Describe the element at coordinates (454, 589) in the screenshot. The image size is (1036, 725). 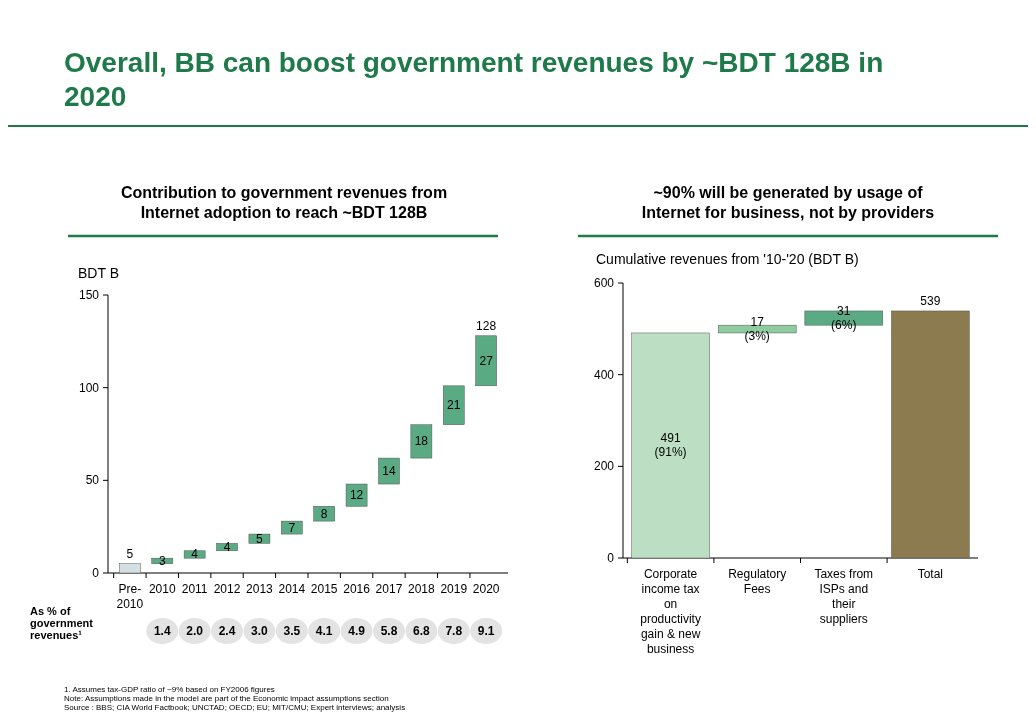
I see `x-tick-label: 2019` at that location.